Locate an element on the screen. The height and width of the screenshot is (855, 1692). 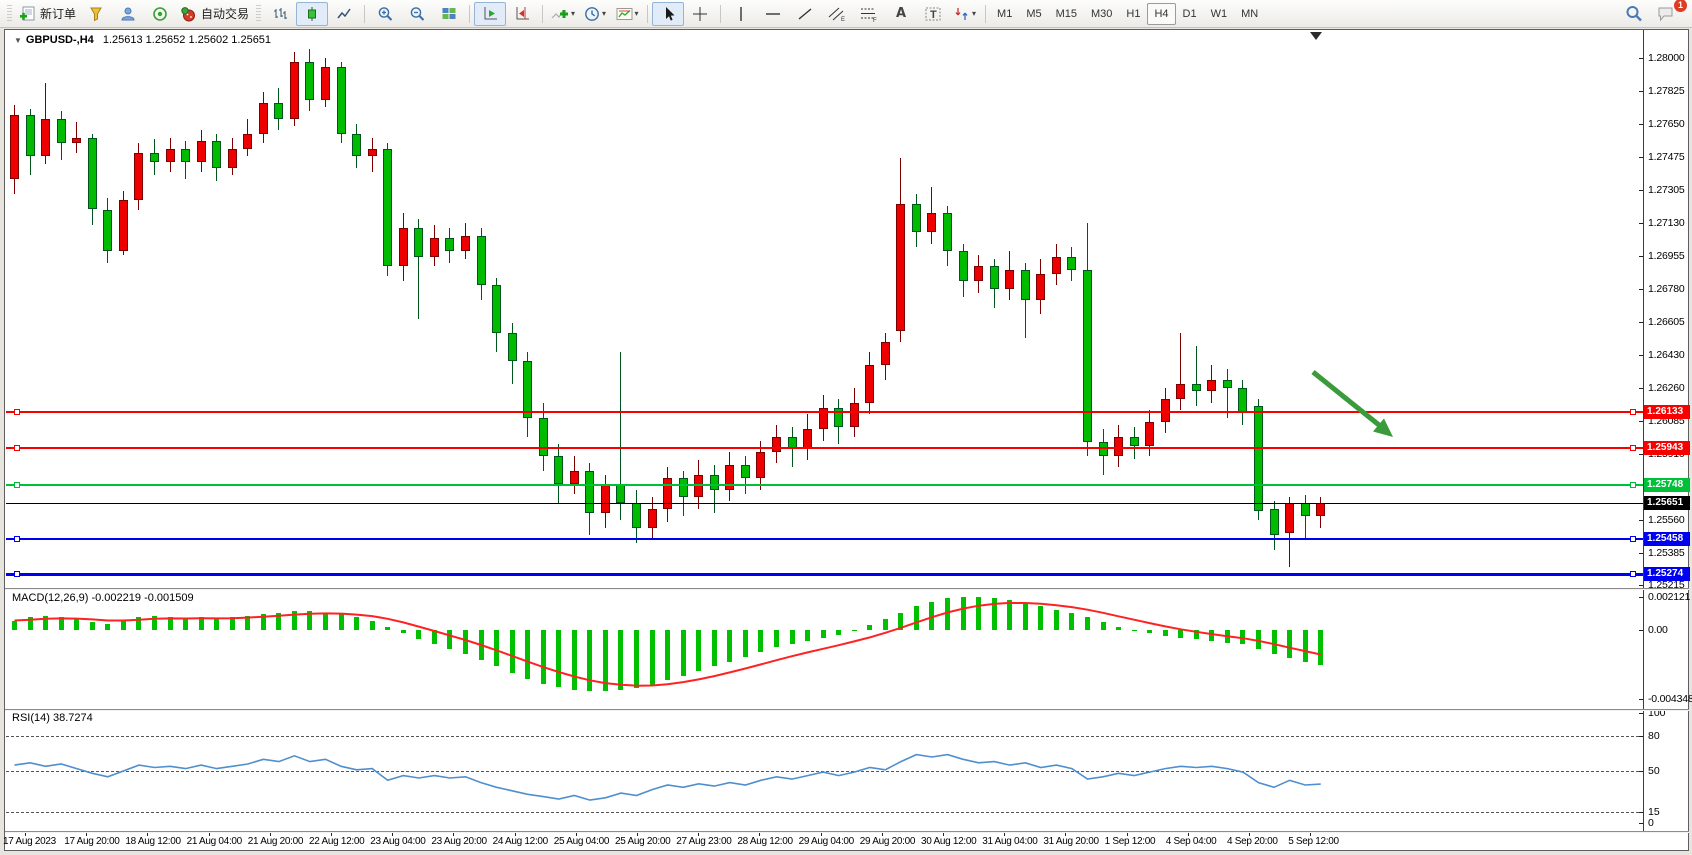
autotrade-label: 自动交易 is located at coordinates (225, 14).